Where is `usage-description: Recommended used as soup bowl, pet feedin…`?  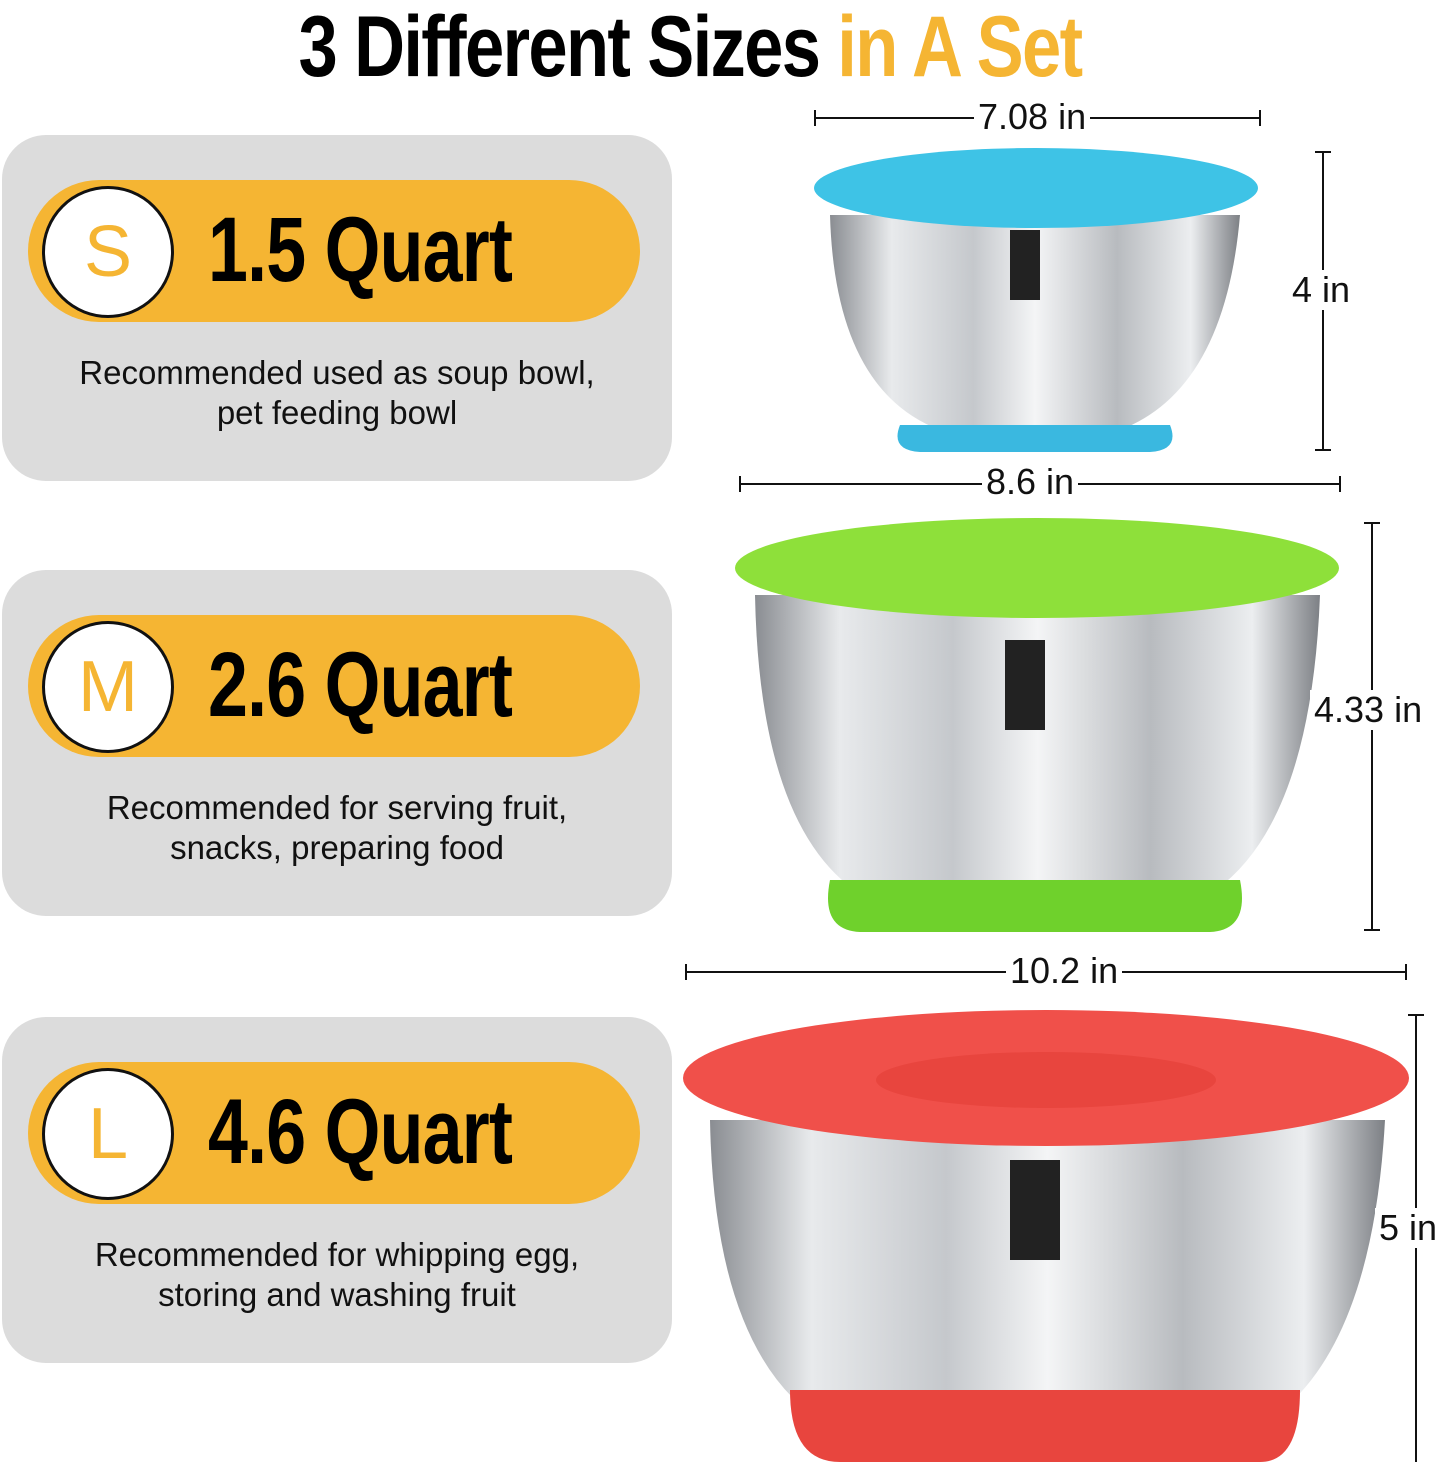 usage-description: Recommended used as soup bowl, pet feedin… is located at coordinates (337, 392).